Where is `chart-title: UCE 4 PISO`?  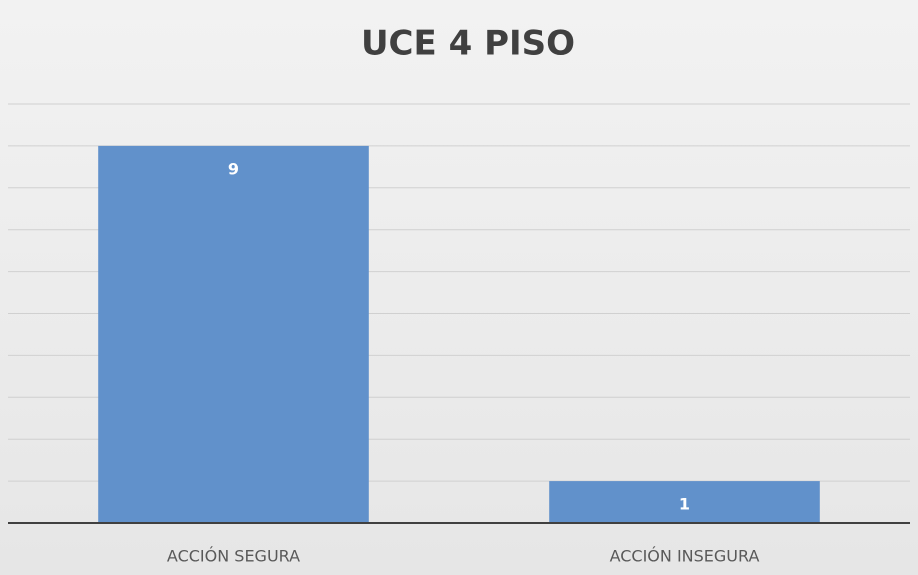 chart-title: UCE 4 PISO is located at coordinates (468, 44).